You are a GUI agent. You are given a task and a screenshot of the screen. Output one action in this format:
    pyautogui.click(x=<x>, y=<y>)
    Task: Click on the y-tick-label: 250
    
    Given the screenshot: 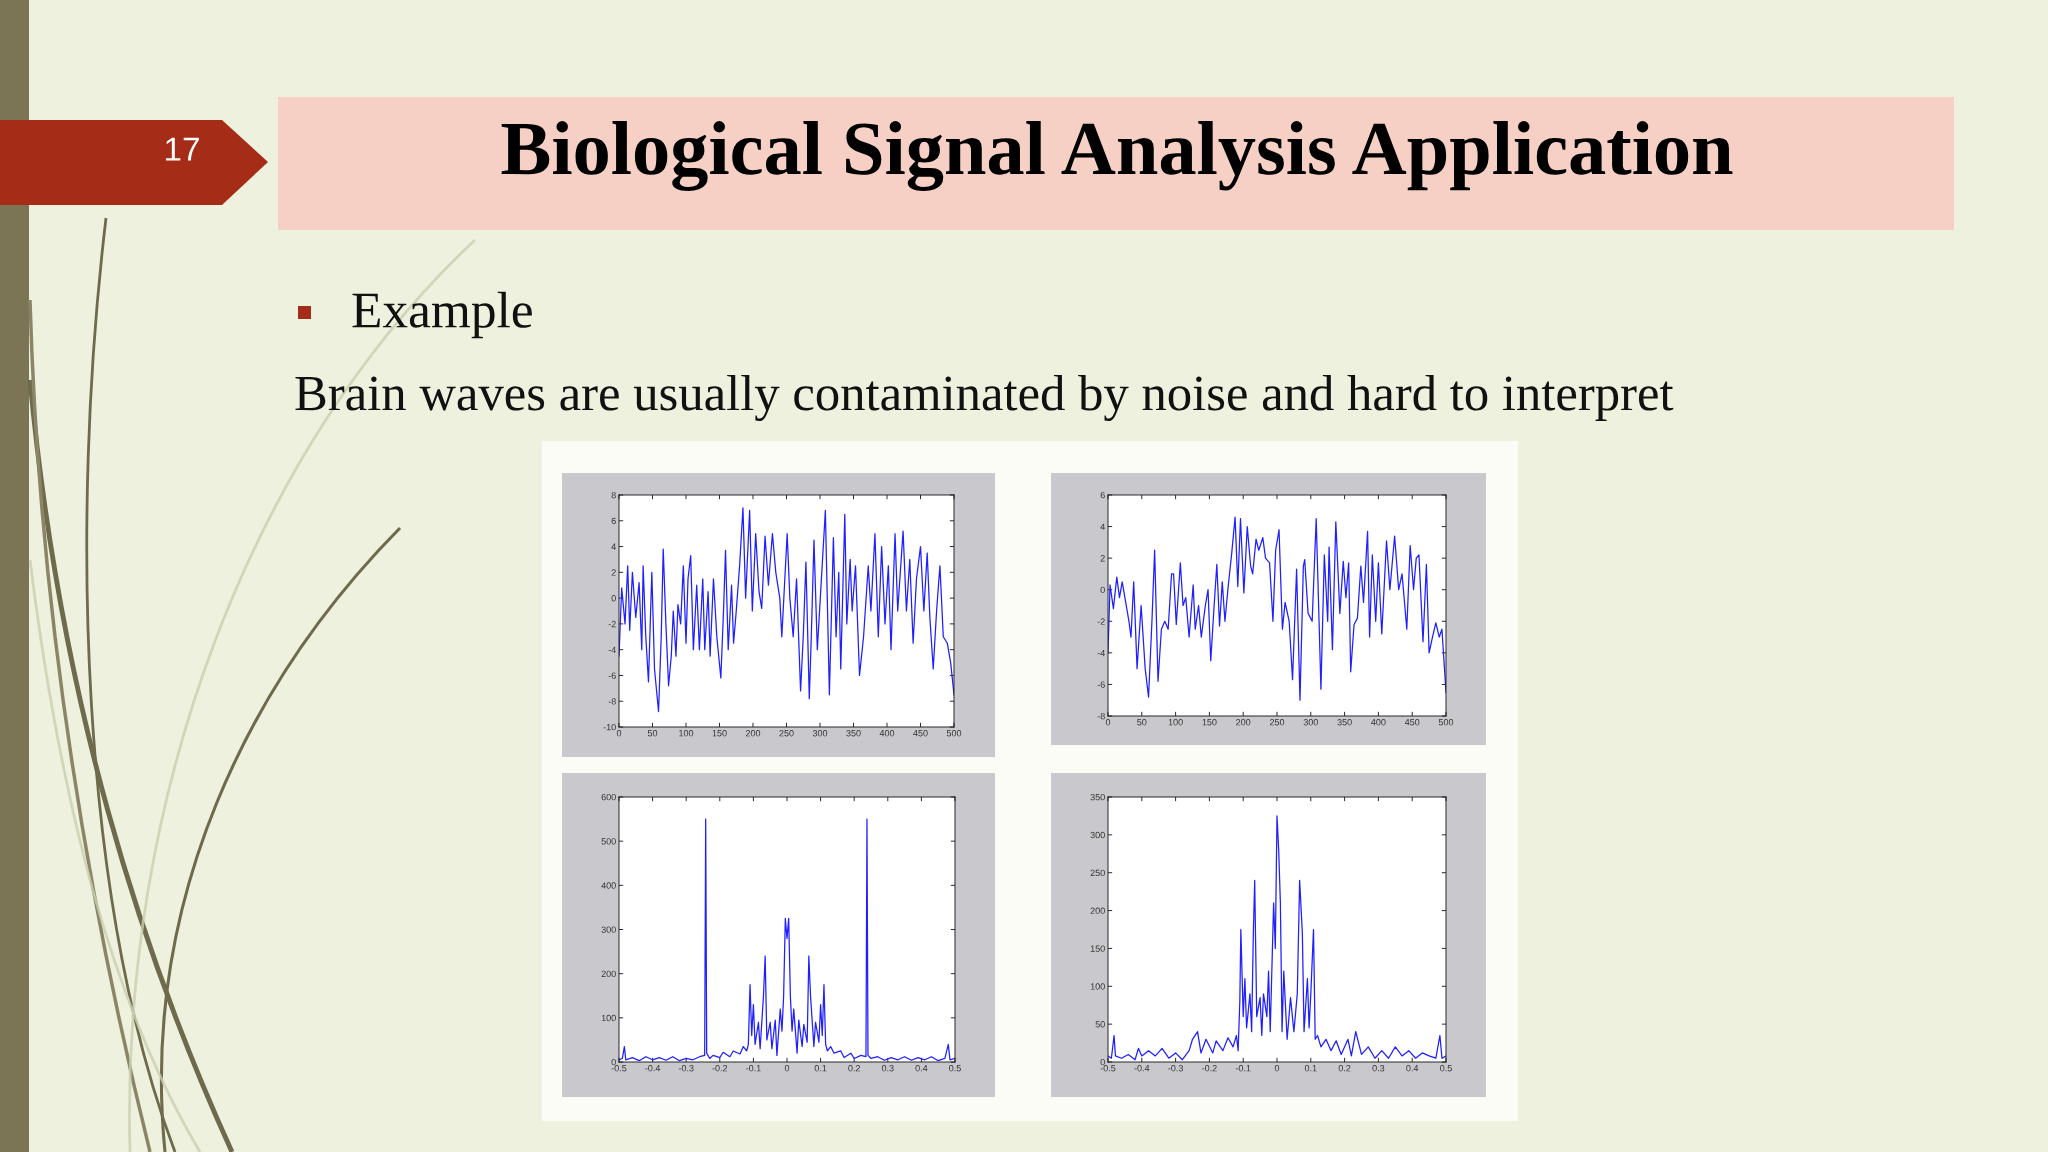 What is the action you would take?
    pyautogui.click(x=1097, y=873)
    